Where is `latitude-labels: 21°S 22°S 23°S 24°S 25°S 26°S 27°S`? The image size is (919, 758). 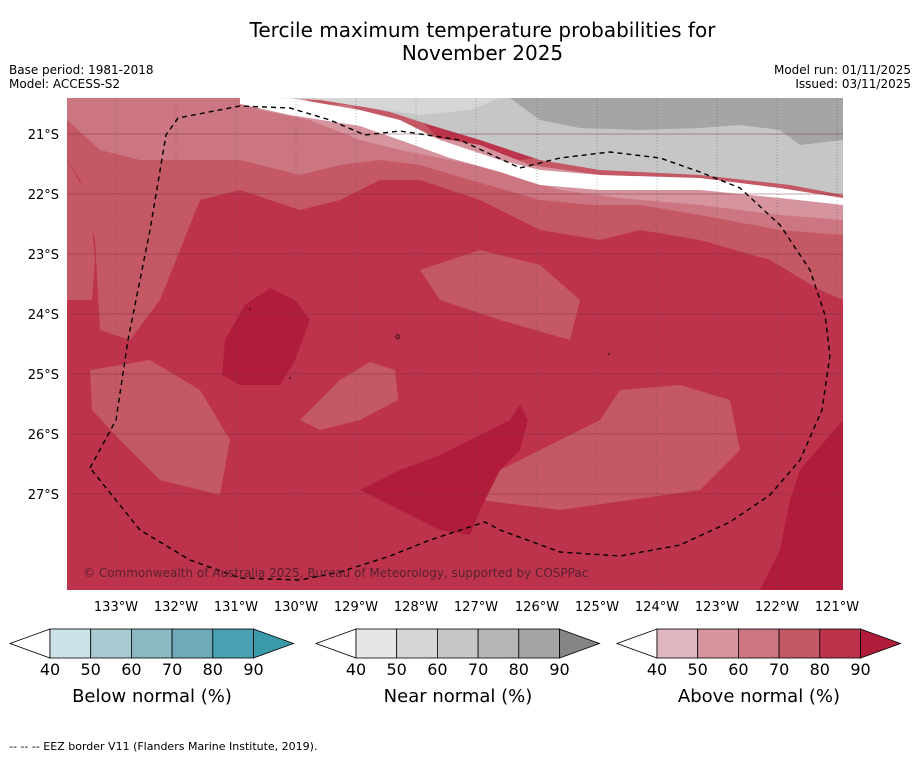 latitude-labels: 21°S 22°S 23°S 24°S 25°S 26°S 27°S is located at coordinates (43, 315).